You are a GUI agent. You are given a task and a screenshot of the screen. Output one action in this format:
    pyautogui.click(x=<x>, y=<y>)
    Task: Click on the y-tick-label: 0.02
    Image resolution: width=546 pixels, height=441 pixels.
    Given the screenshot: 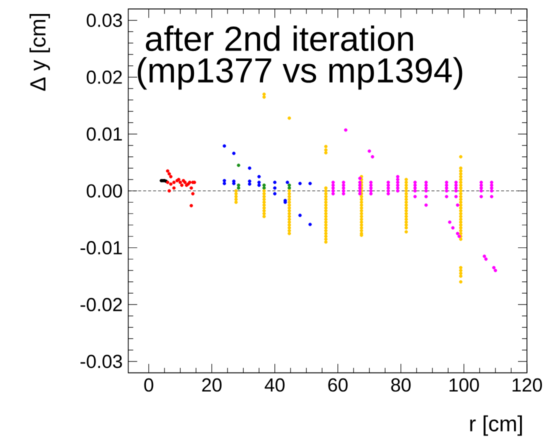 What is the action you would take?
    pyautogui.click(x=104, y=77)
    